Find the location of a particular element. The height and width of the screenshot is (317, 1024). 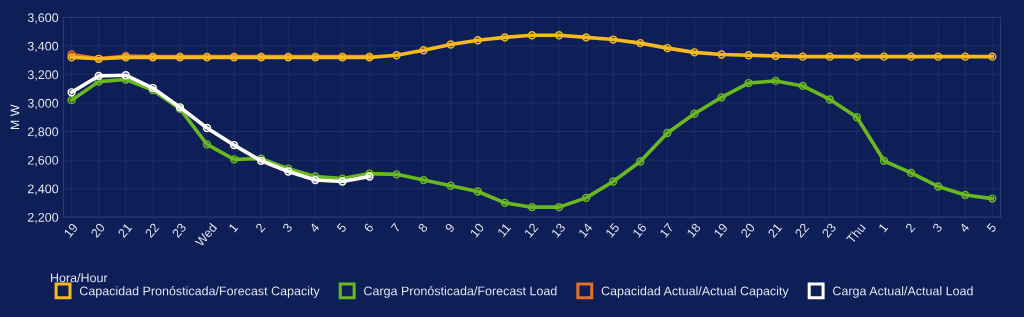

x-tick-label: 9 is located at coordinates (450, 227).